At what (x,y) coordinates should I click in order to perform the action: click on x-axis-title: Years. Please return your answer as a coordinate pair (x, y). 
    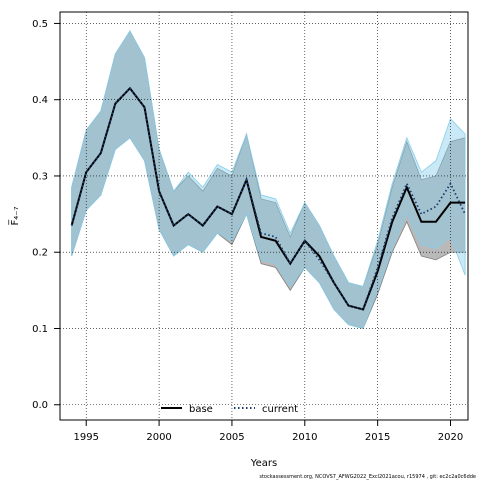
    Looking at the image, I should click on (263, 463).